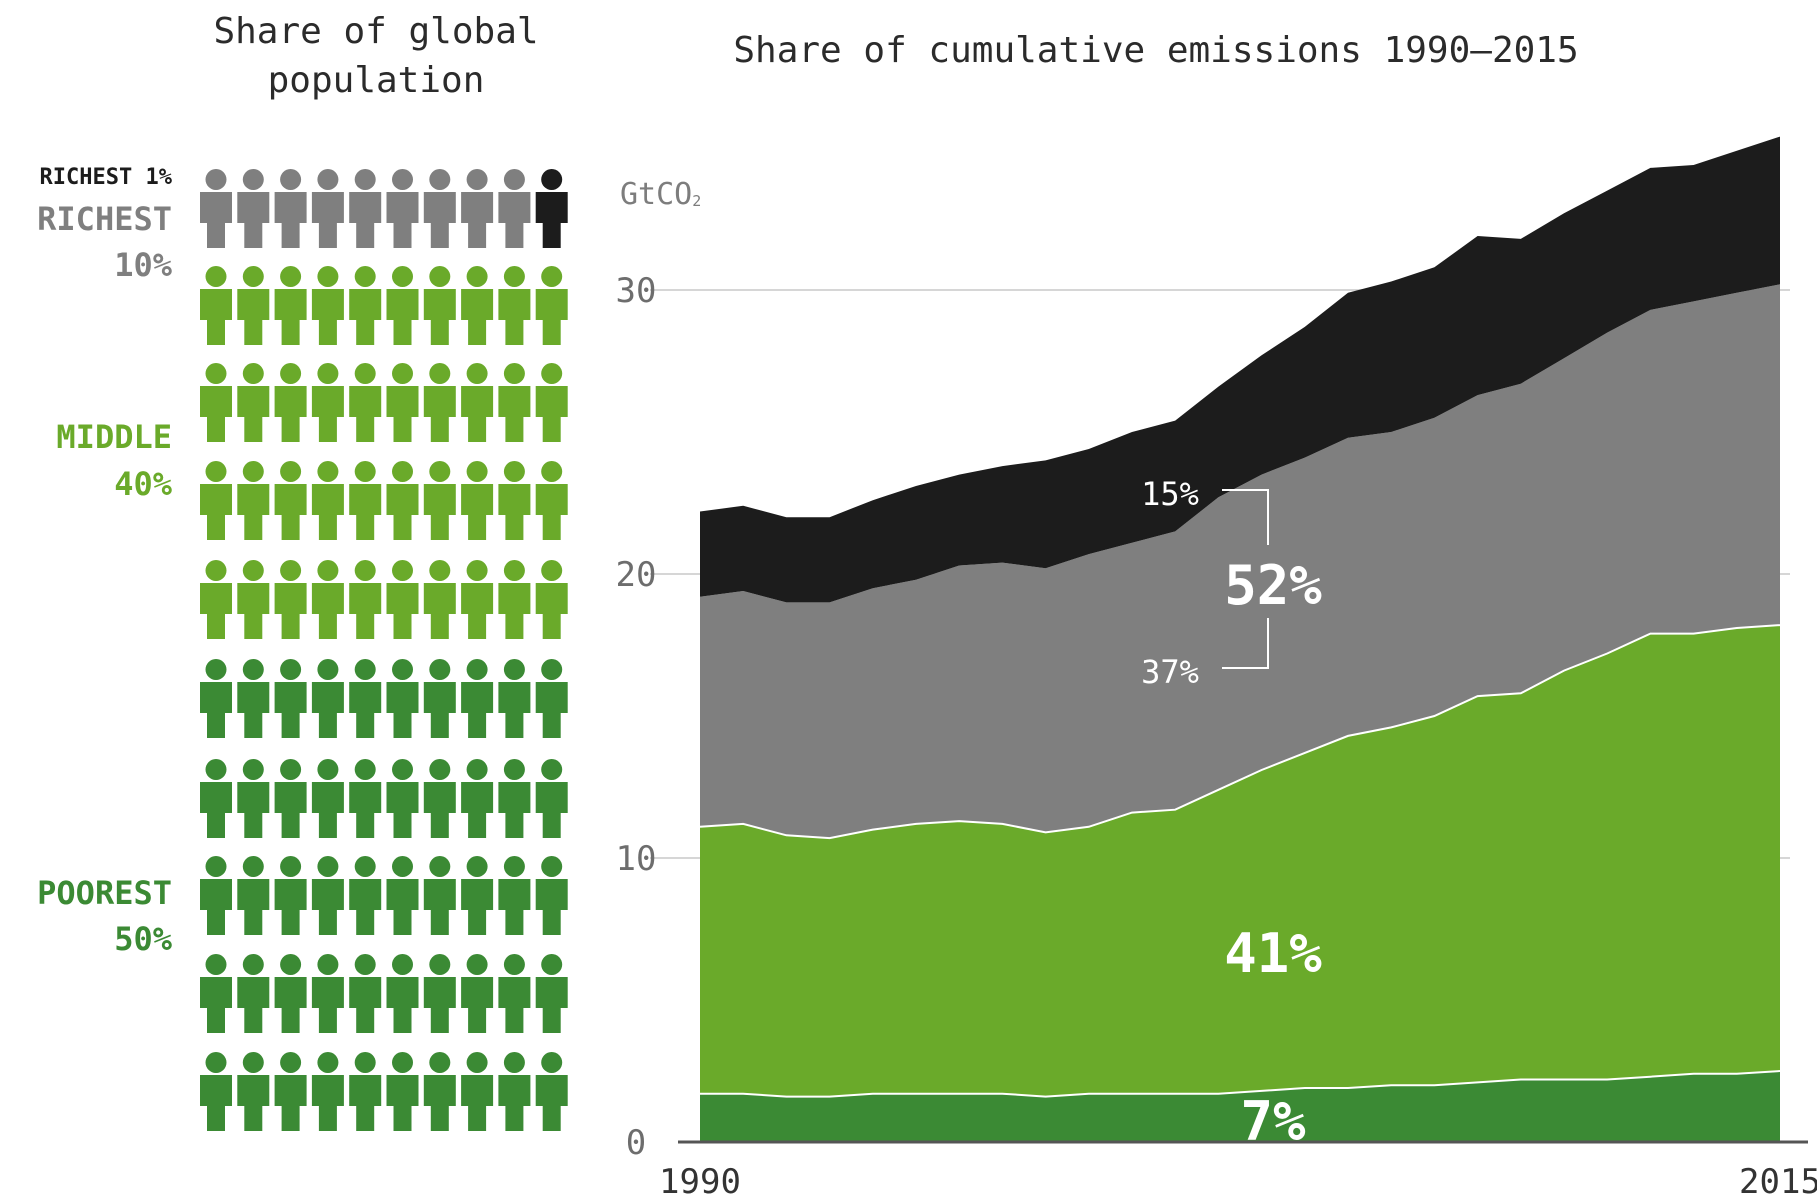 This screenshot has height=1202, width=1817. Describe the element at coordinates (1778, 1182) in the screenshot. I see `x-tick-label-2015: 2015` at that location.